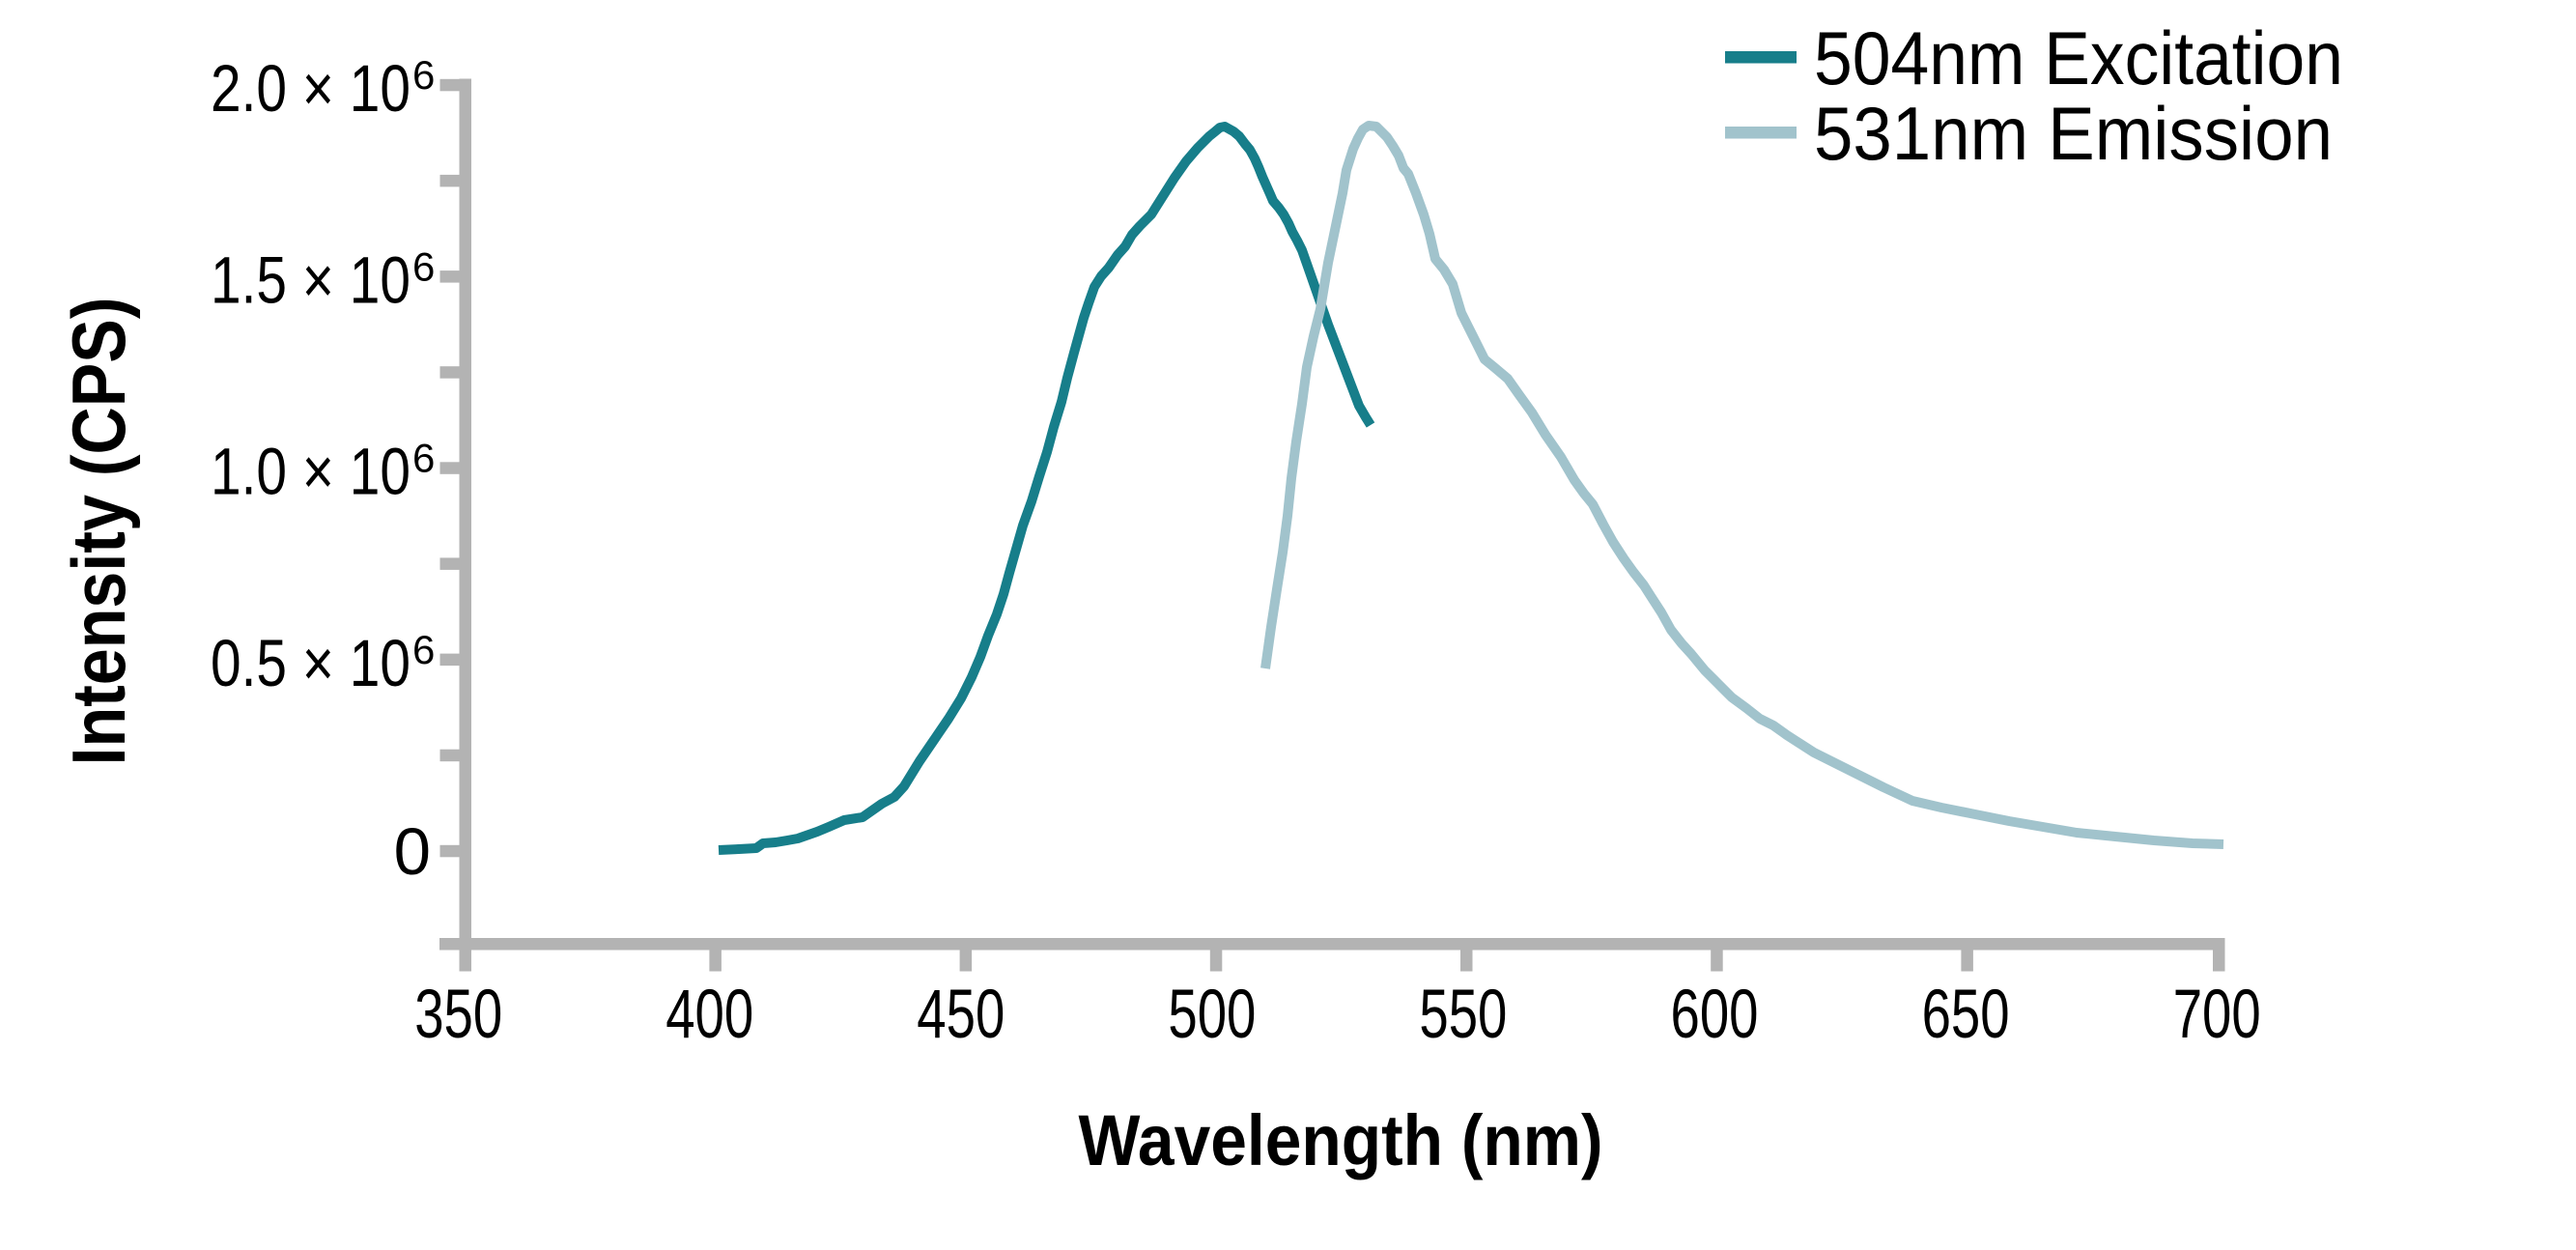  I want to click on svg-text: 2.0 × 10, so click(310, 88).